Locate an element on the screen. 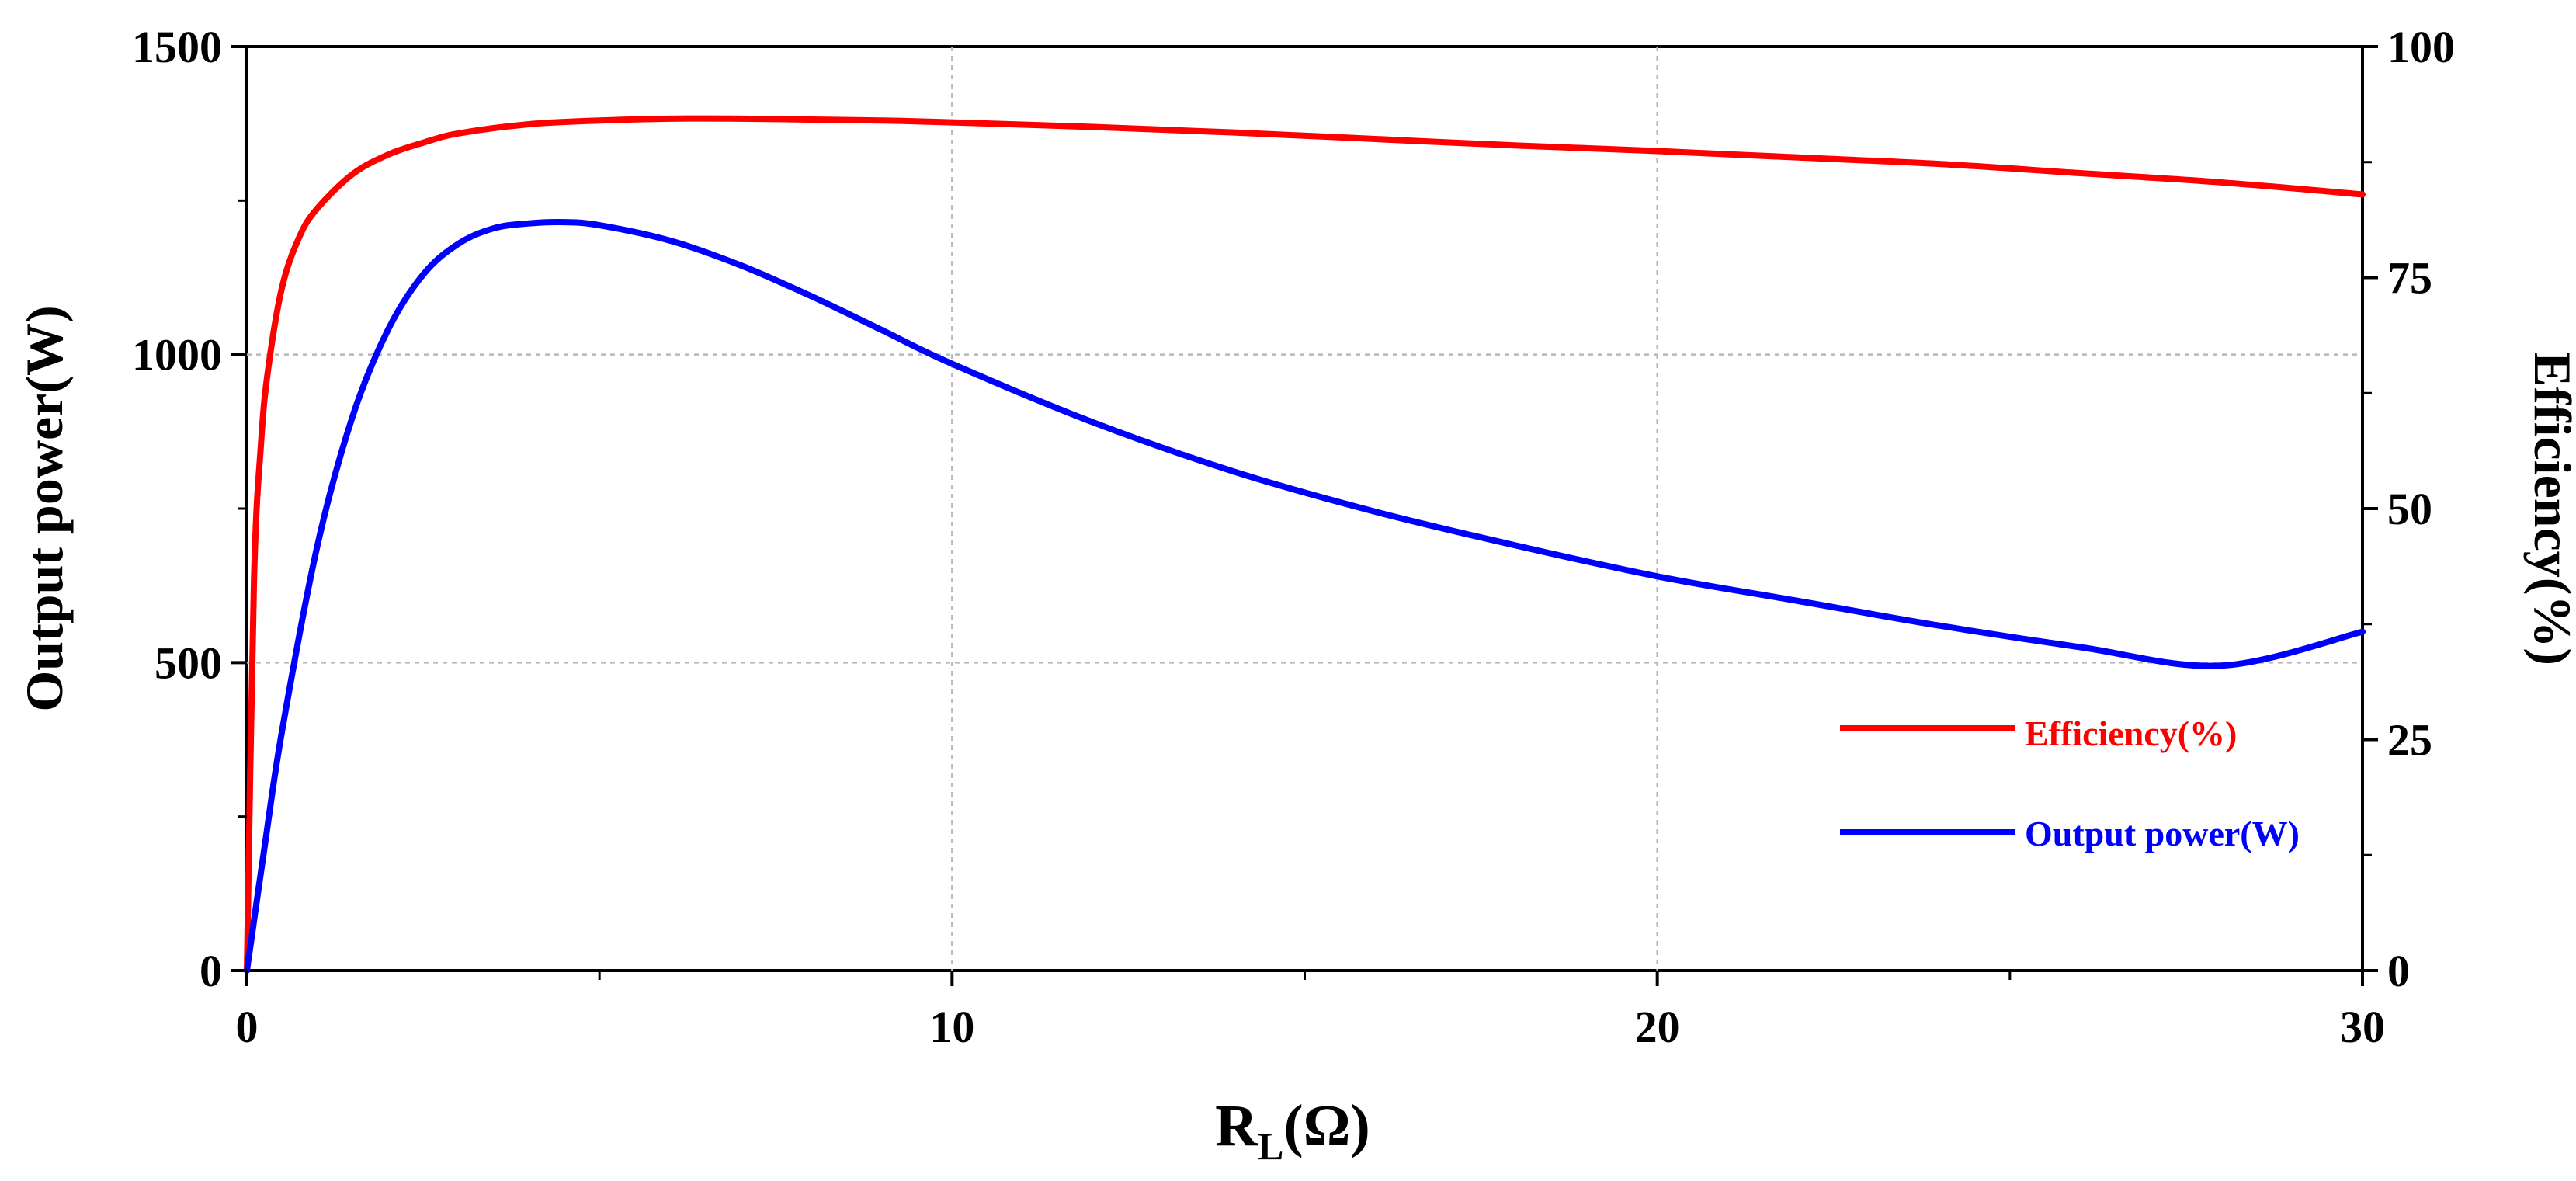 This screenshot has height=1181, width=2576. y-right-tick-label: 75 is located at coordinates (2409, 278).